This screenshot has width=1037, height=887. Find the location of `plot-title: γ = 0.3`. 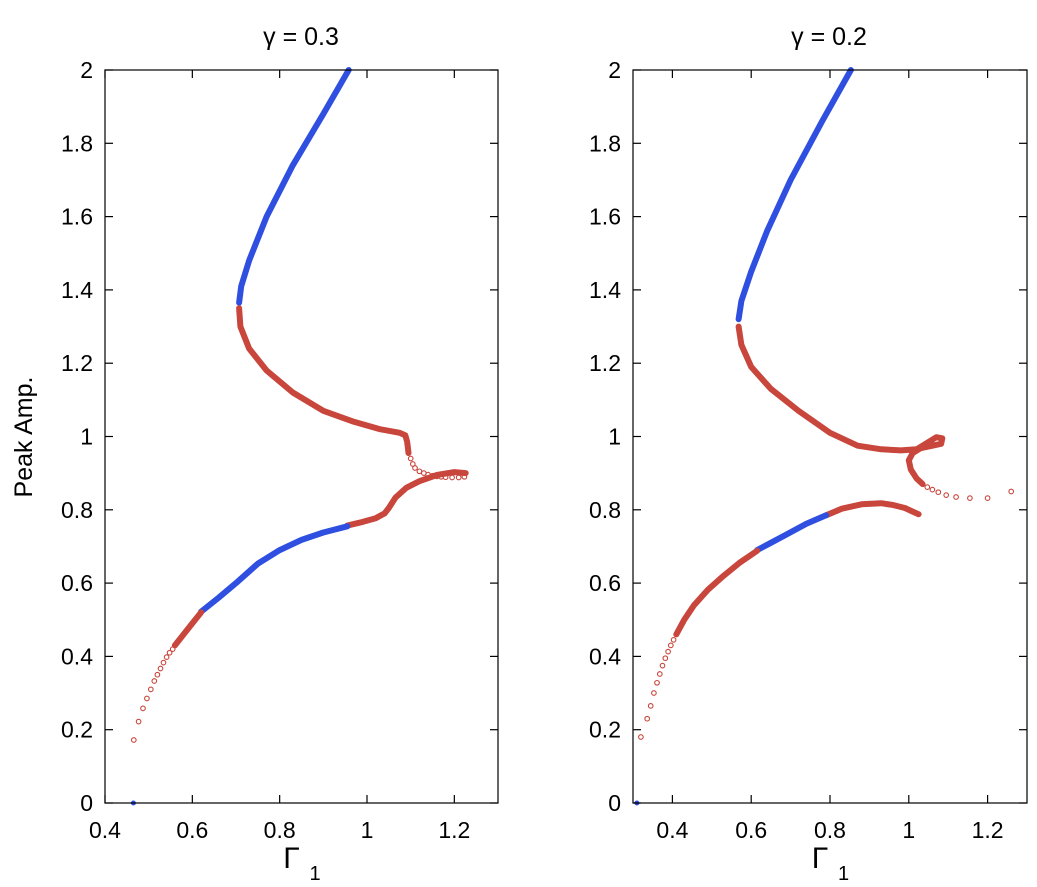

plot-title: γ = 0.3 is located at coordinates (301, 37).